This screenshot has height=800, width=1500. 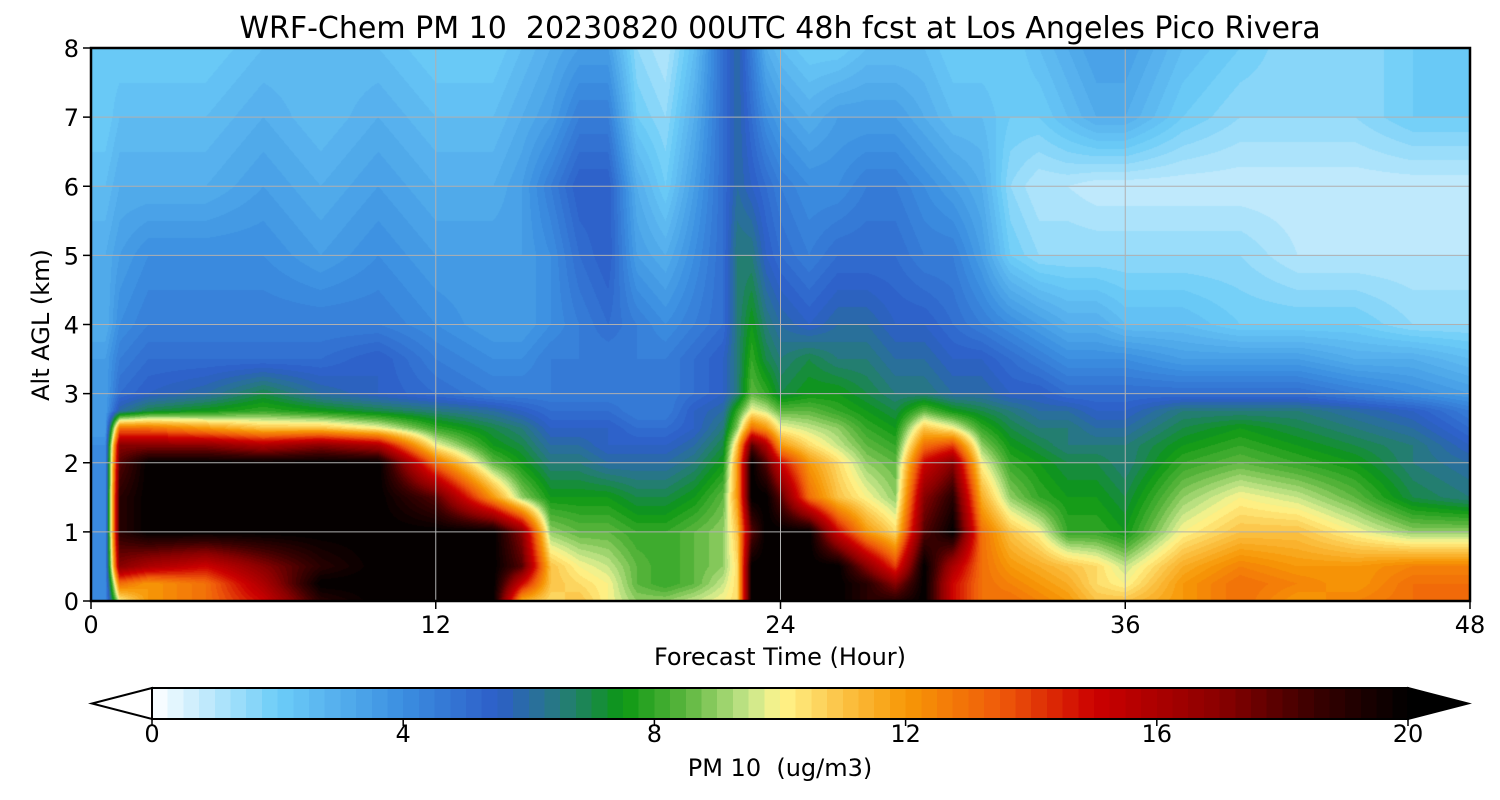 I want to click on x-tick-label: 48, so click(x=1470, y=625).